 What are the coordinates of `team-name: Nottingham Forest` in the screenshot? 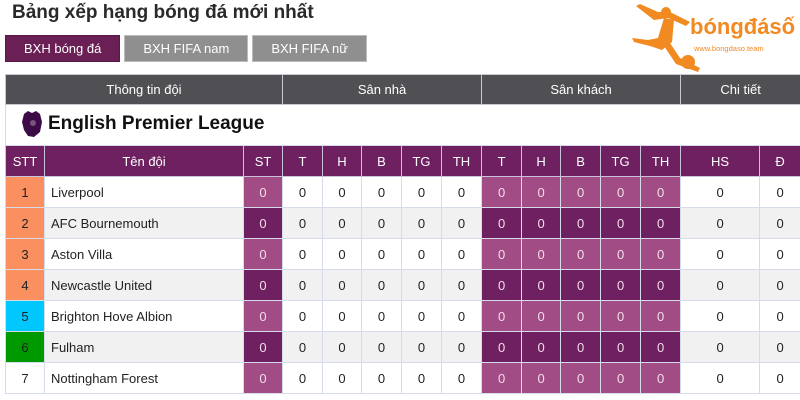 It's located at (144, 378).